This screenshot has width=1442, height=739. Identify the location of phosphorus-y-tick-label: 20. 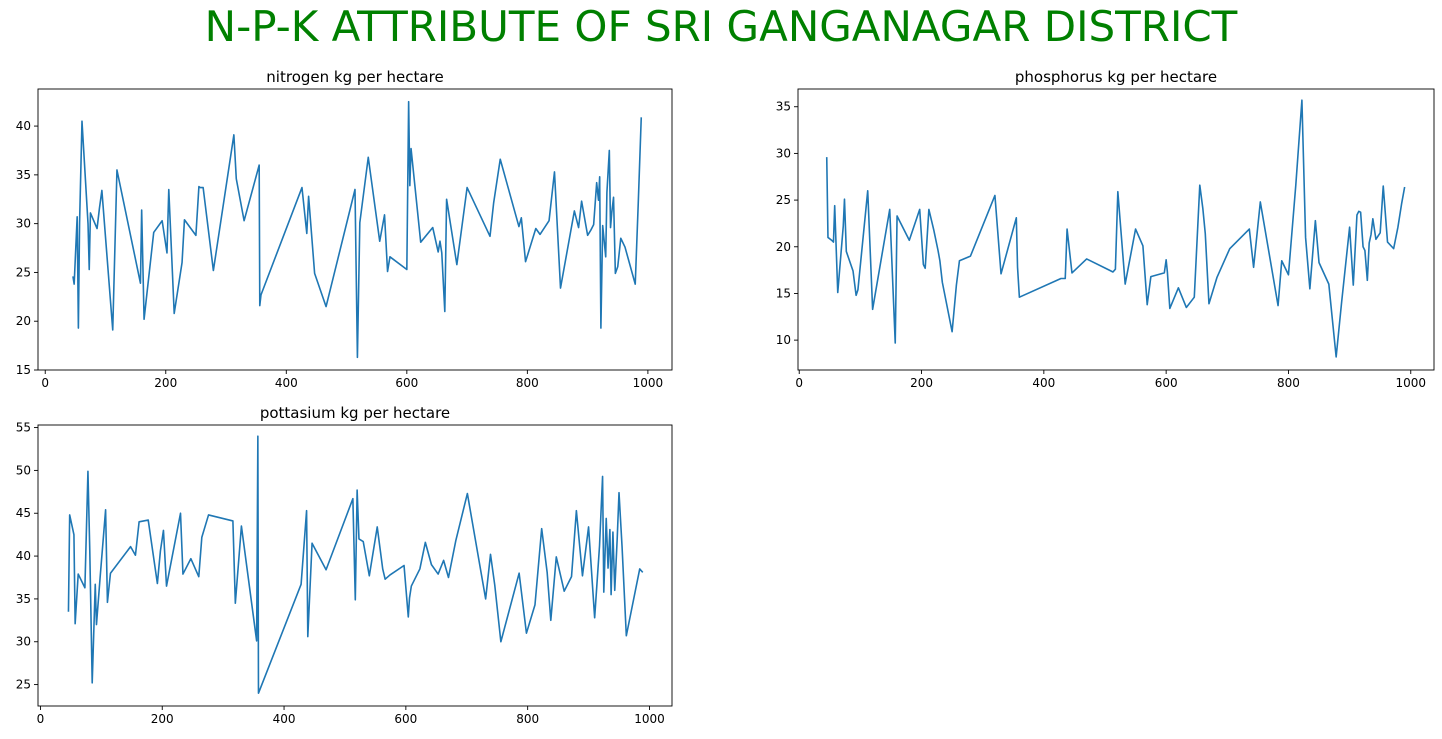
(783, 247).